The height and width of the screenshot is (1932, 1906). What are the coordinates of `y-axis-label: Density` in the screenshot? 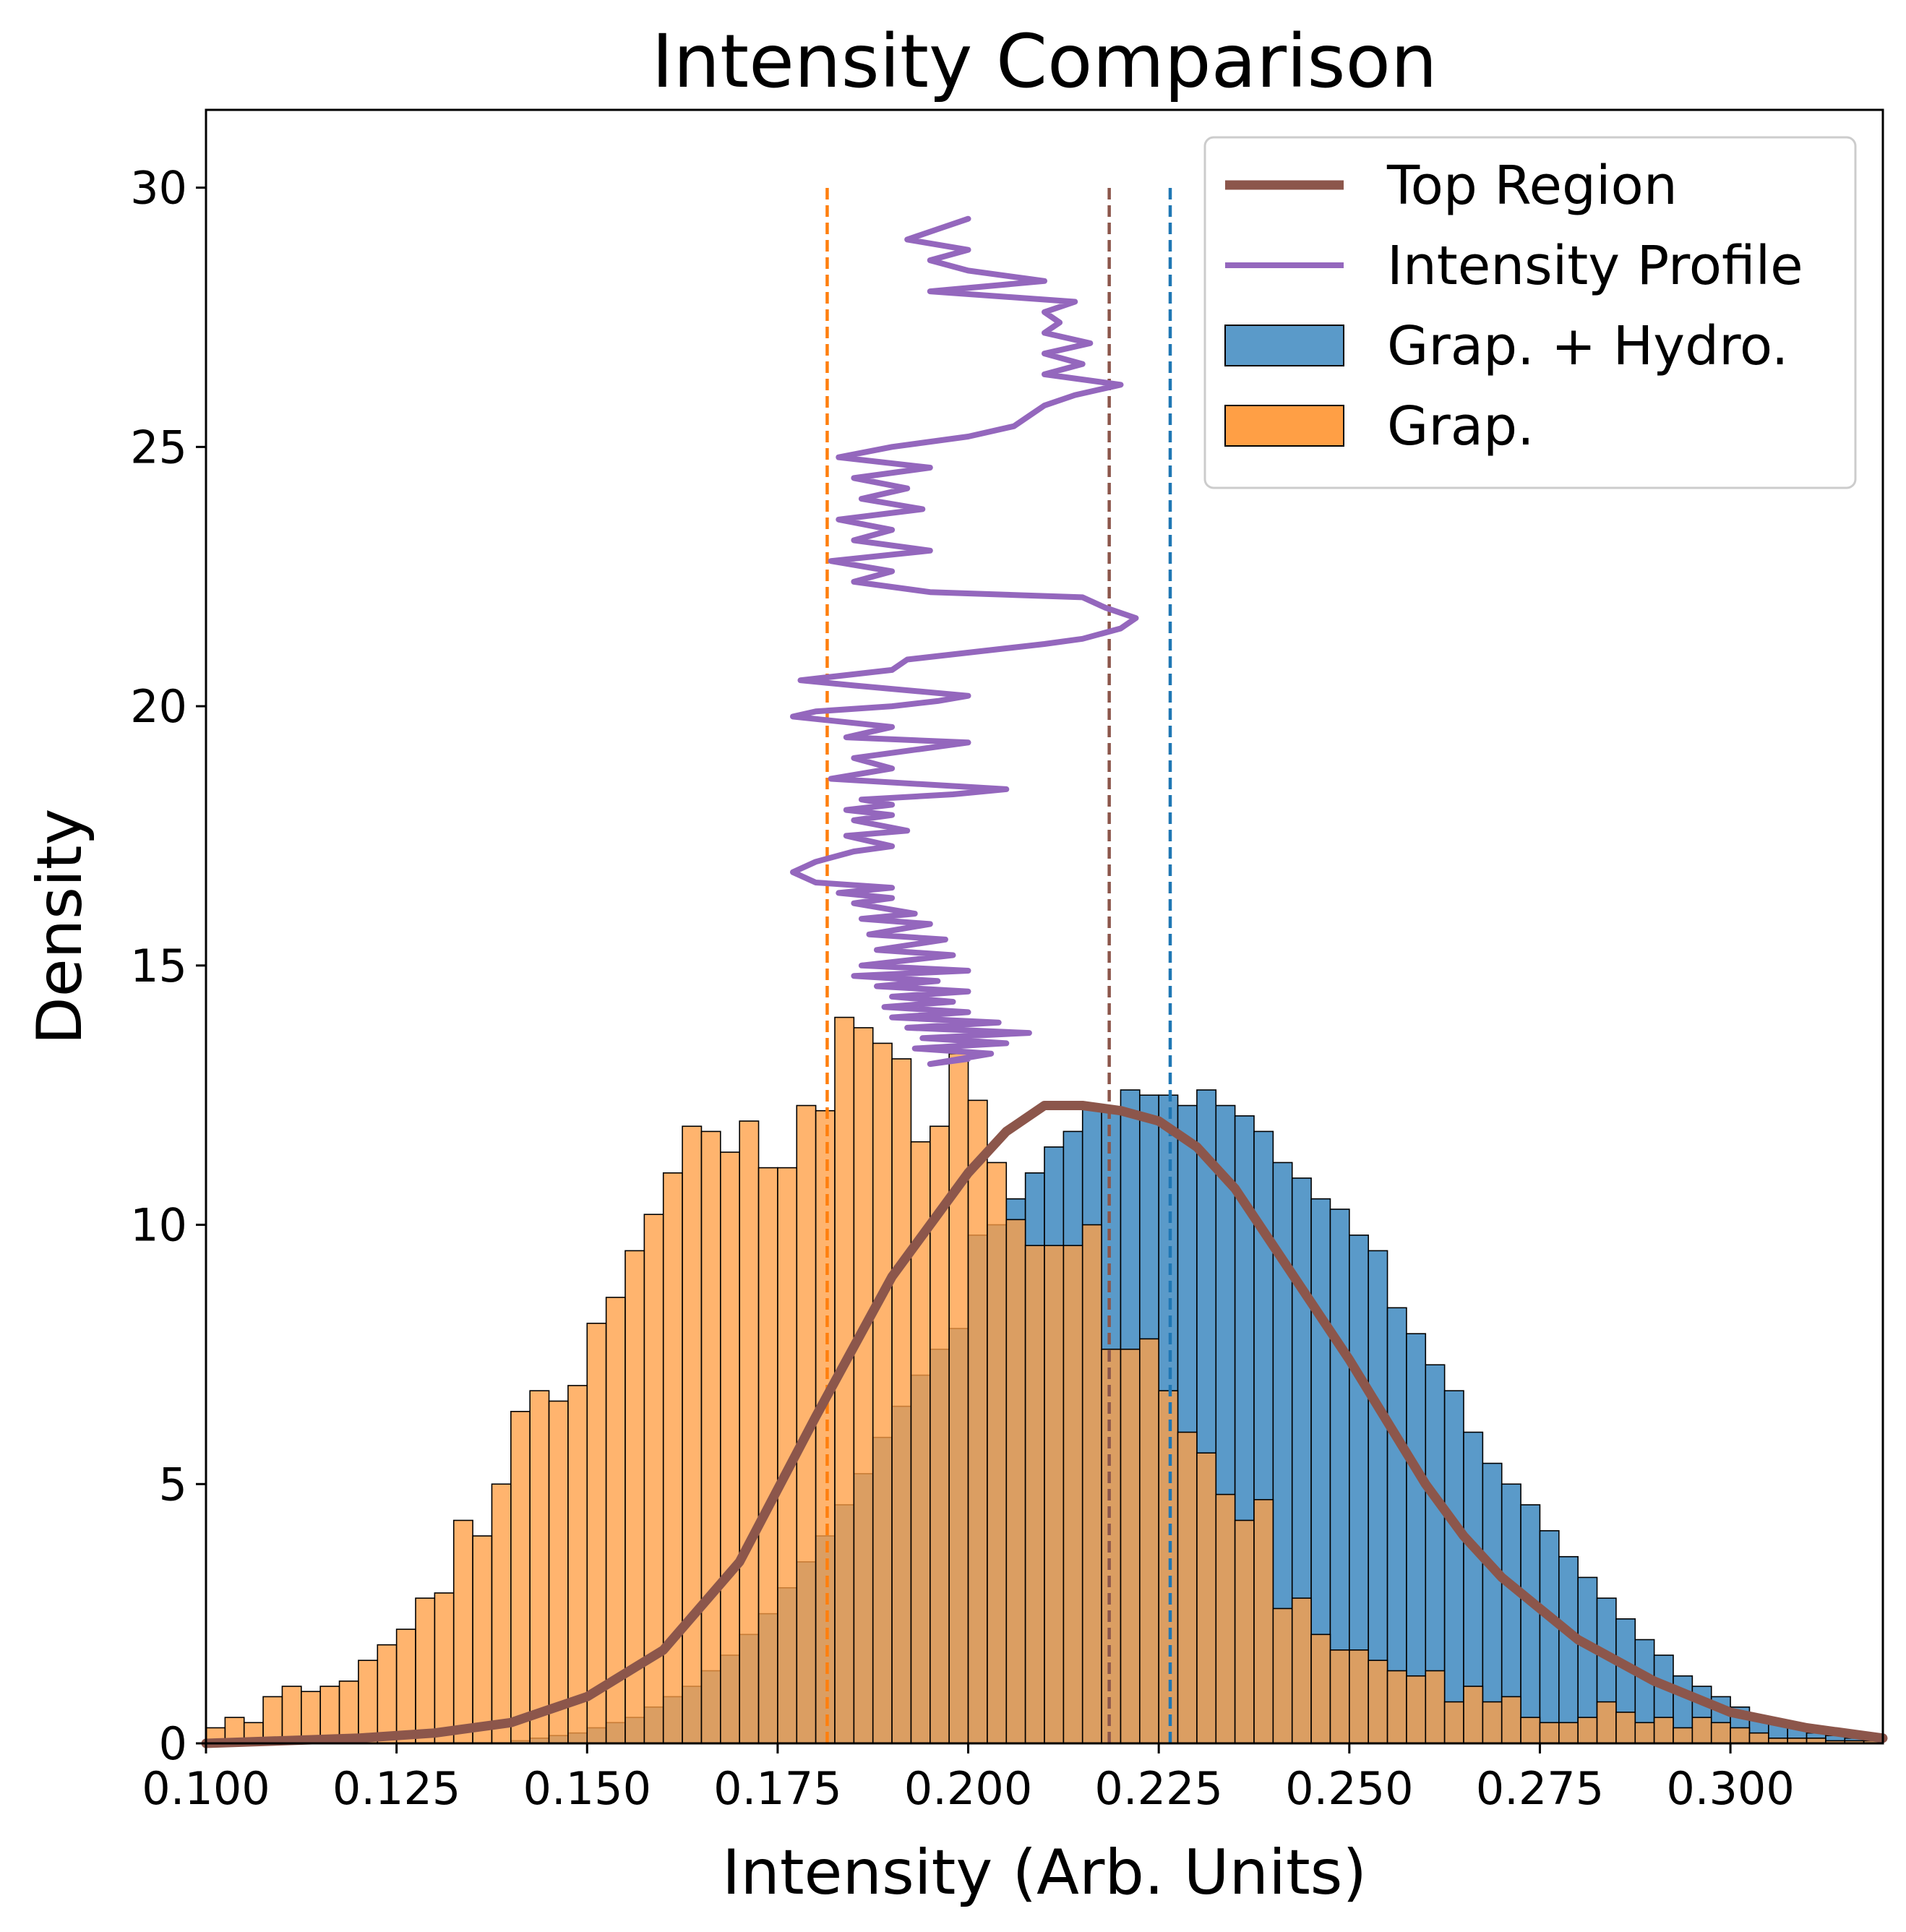 It's located at (60, 927).